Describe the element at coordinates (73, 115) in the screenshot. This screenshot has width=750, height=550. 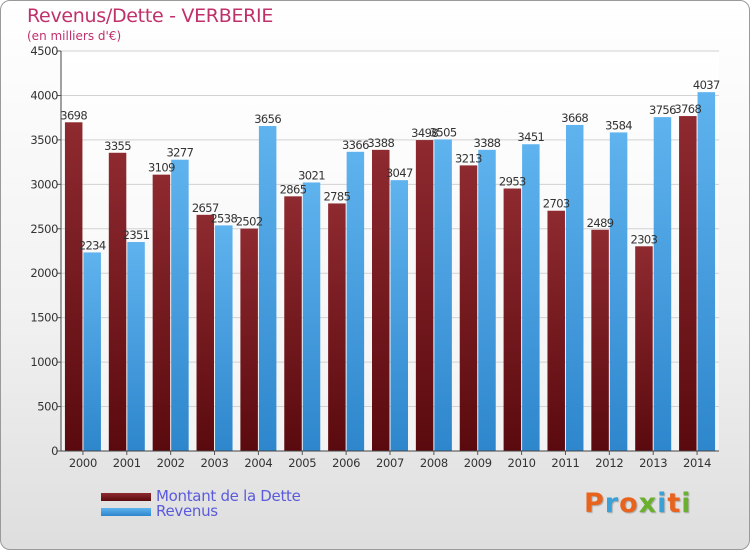
I see `data-label-debt: 3698` at that location.